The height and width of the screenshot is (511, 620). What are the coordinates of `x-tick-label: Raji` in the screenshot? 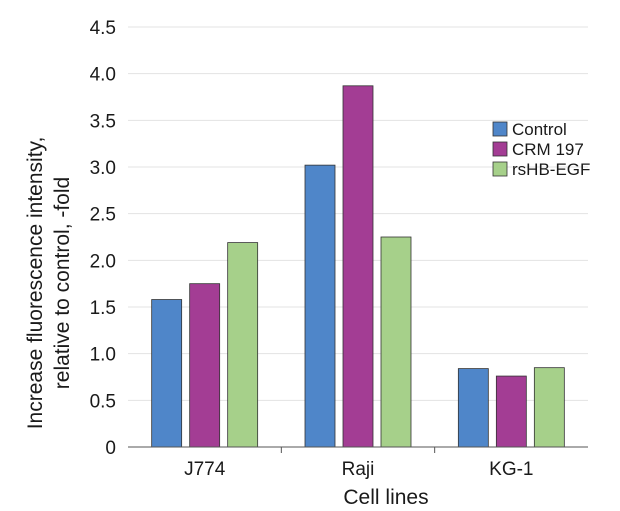 It's located at (358, 469).